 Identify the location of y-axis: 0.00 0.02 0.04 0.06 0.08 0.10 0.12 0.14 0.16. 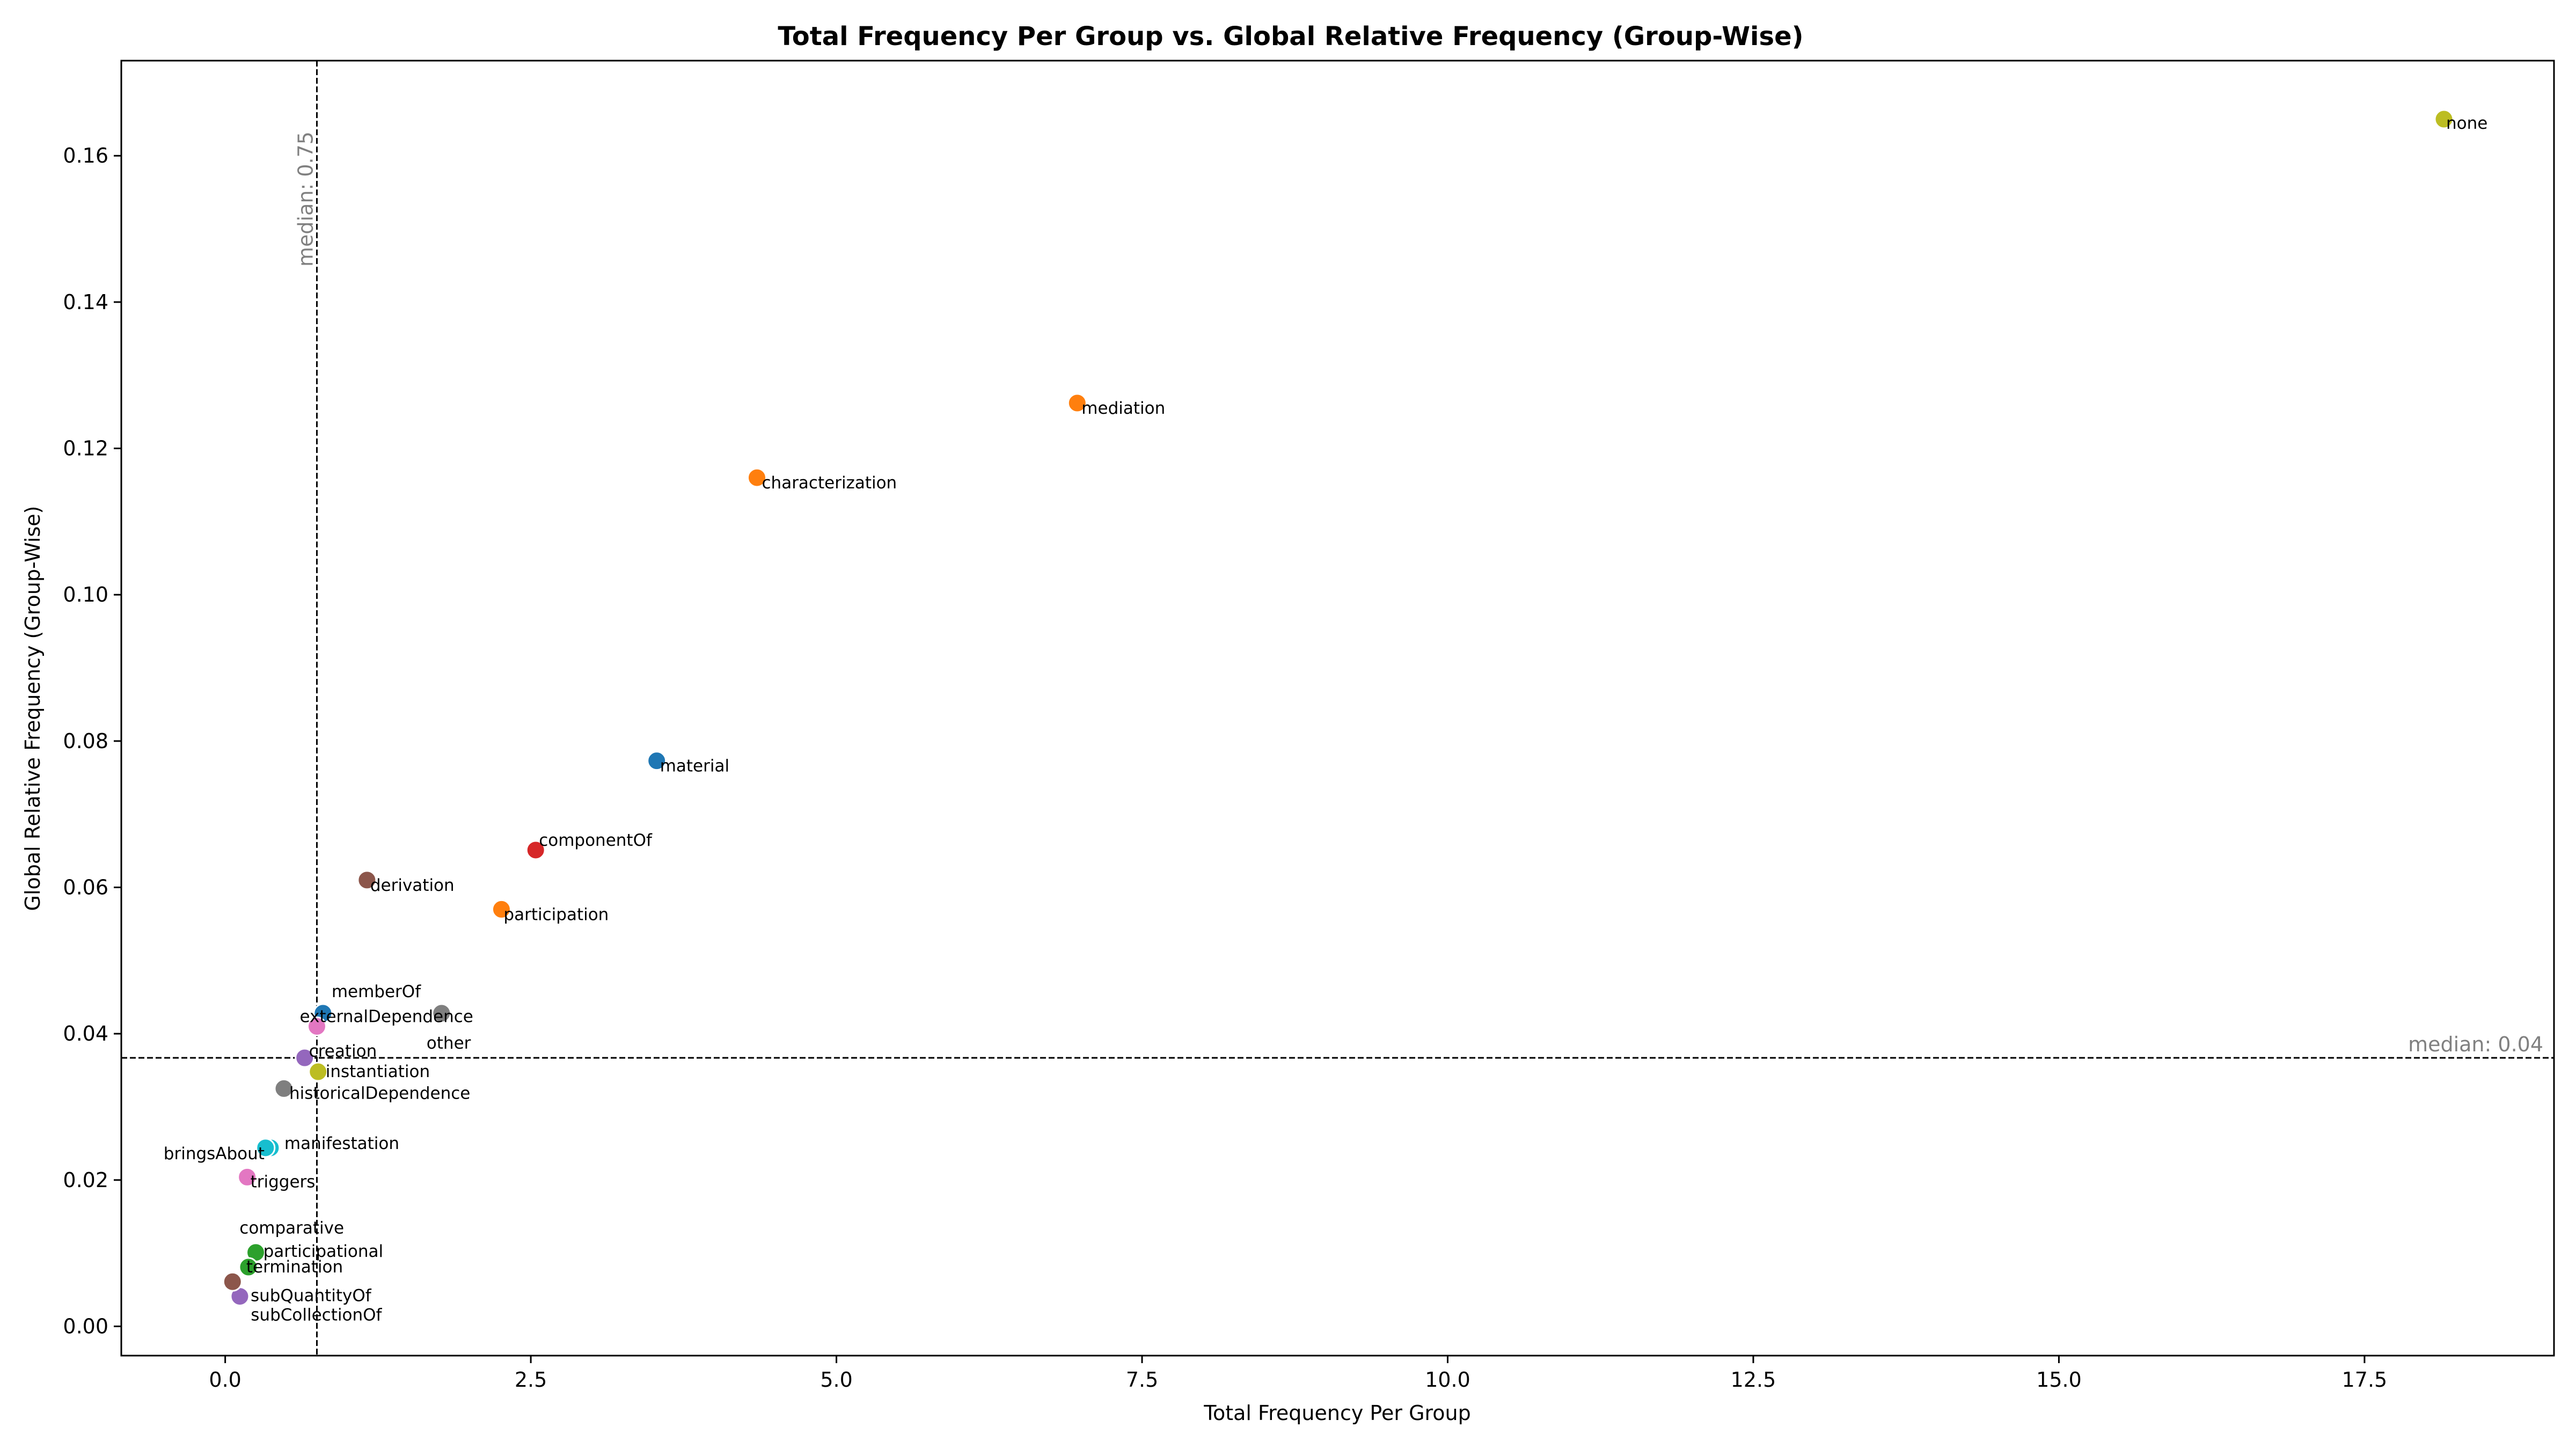
(92, 741).